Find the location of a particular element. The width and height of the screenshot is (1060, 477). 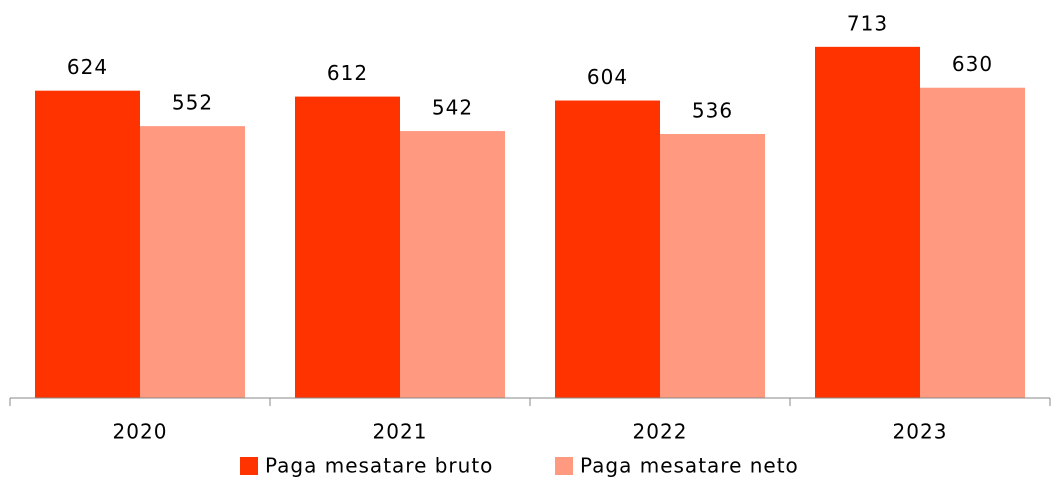

value-label: 552 is located at coordinates (192, 103).